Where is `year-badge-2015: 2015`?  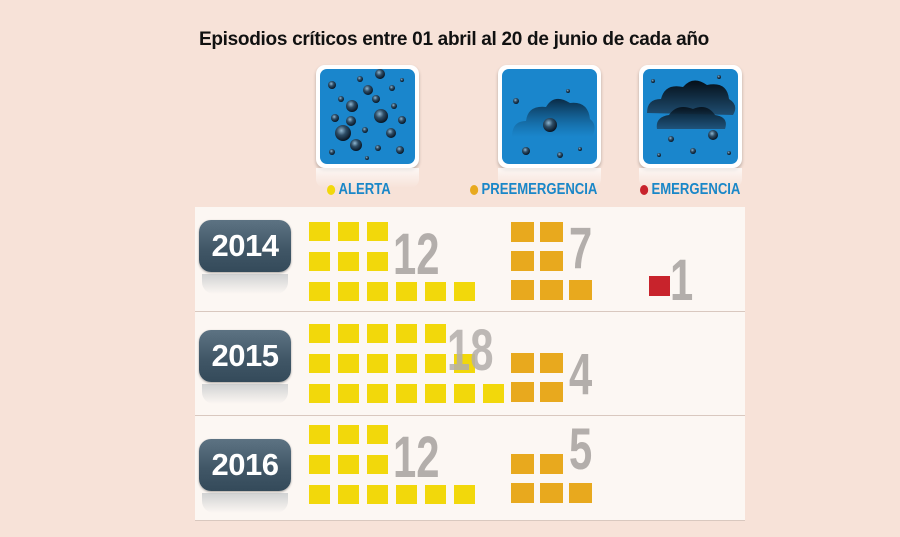 year-badge-2015: 2015 is located at coordinates (245, 367).